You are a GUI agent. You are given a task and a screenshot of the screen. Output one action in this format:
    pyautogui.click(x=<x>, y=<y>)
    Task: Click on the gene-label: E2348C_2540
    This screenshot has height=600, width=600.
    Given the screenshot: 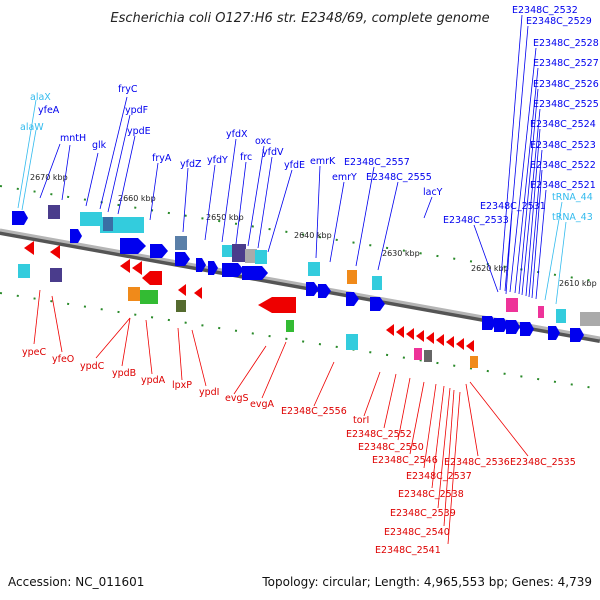 What is the action you would take?
    pyautogui.click(x=417, y=532)
    